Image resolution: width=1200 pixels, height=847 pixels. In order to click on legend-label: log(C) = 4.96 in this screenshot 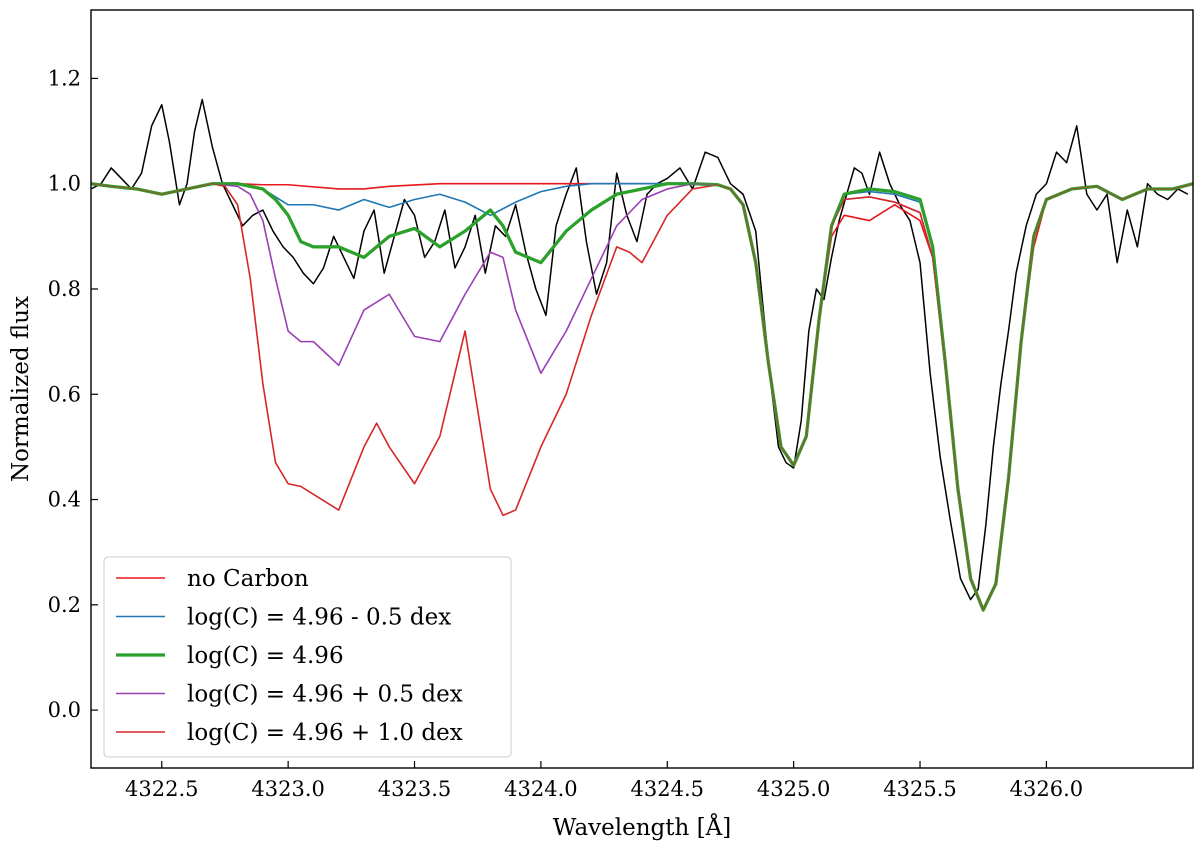, I will do `click(265, 656)`.